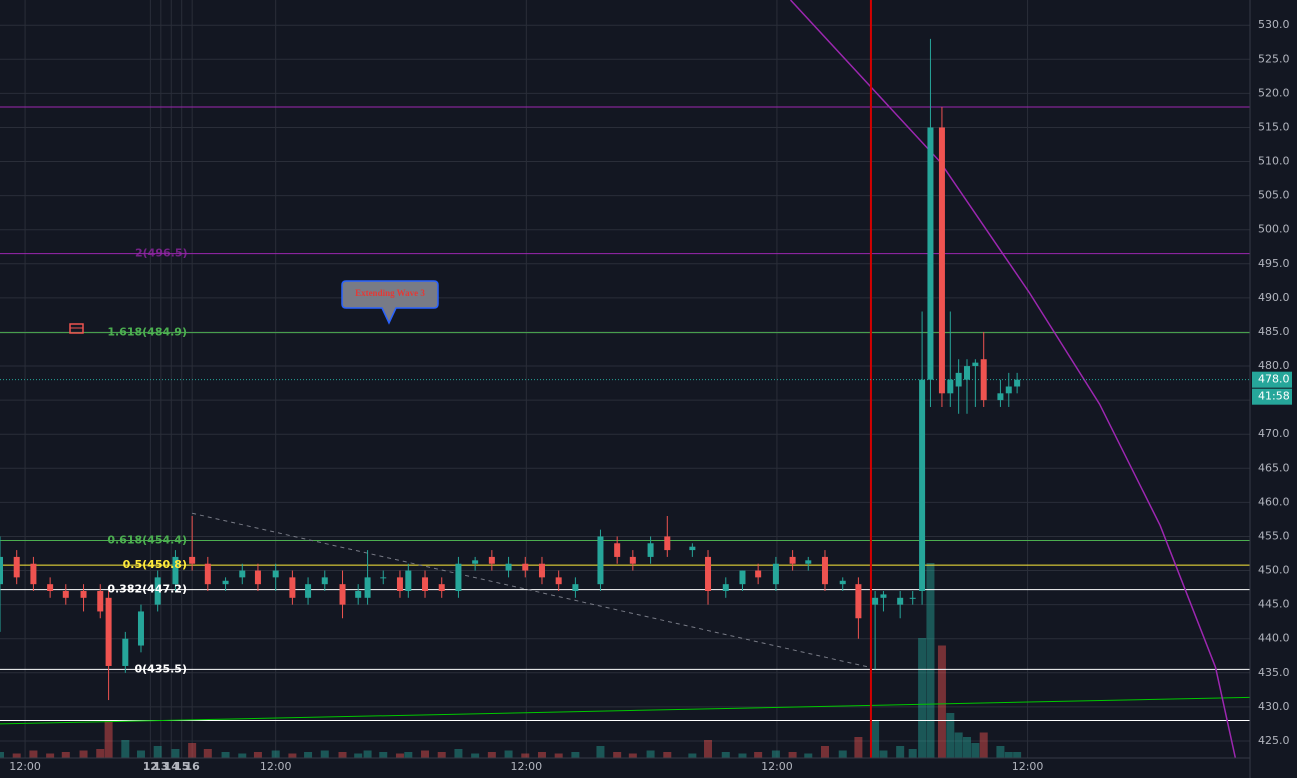  Describe the element at coordinates (1274, 570) in the screenshot. I see `y-tick-label: 450.0` at that location.